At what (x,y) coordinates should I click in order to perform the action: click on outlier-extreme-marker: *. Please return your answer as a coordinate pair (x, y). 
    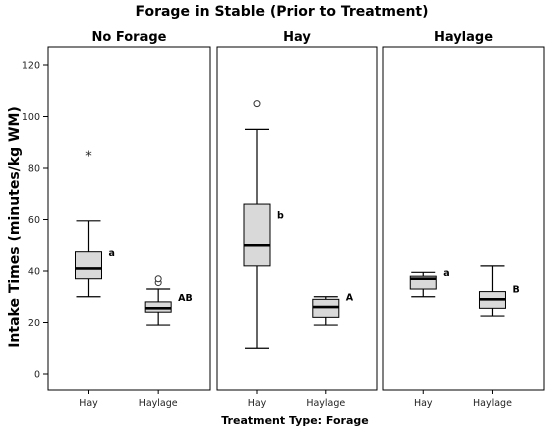
    Looking at the image, I should click on (88, 157).